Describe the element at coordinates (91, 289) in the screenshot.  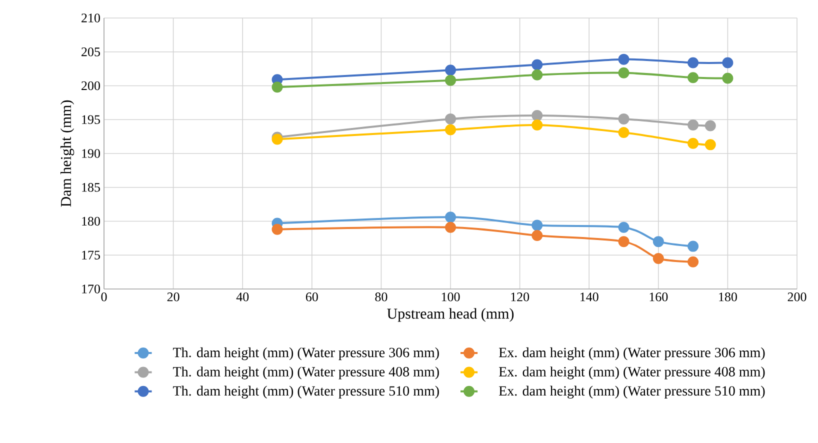
I see `y-tick-label: 170` at that location.